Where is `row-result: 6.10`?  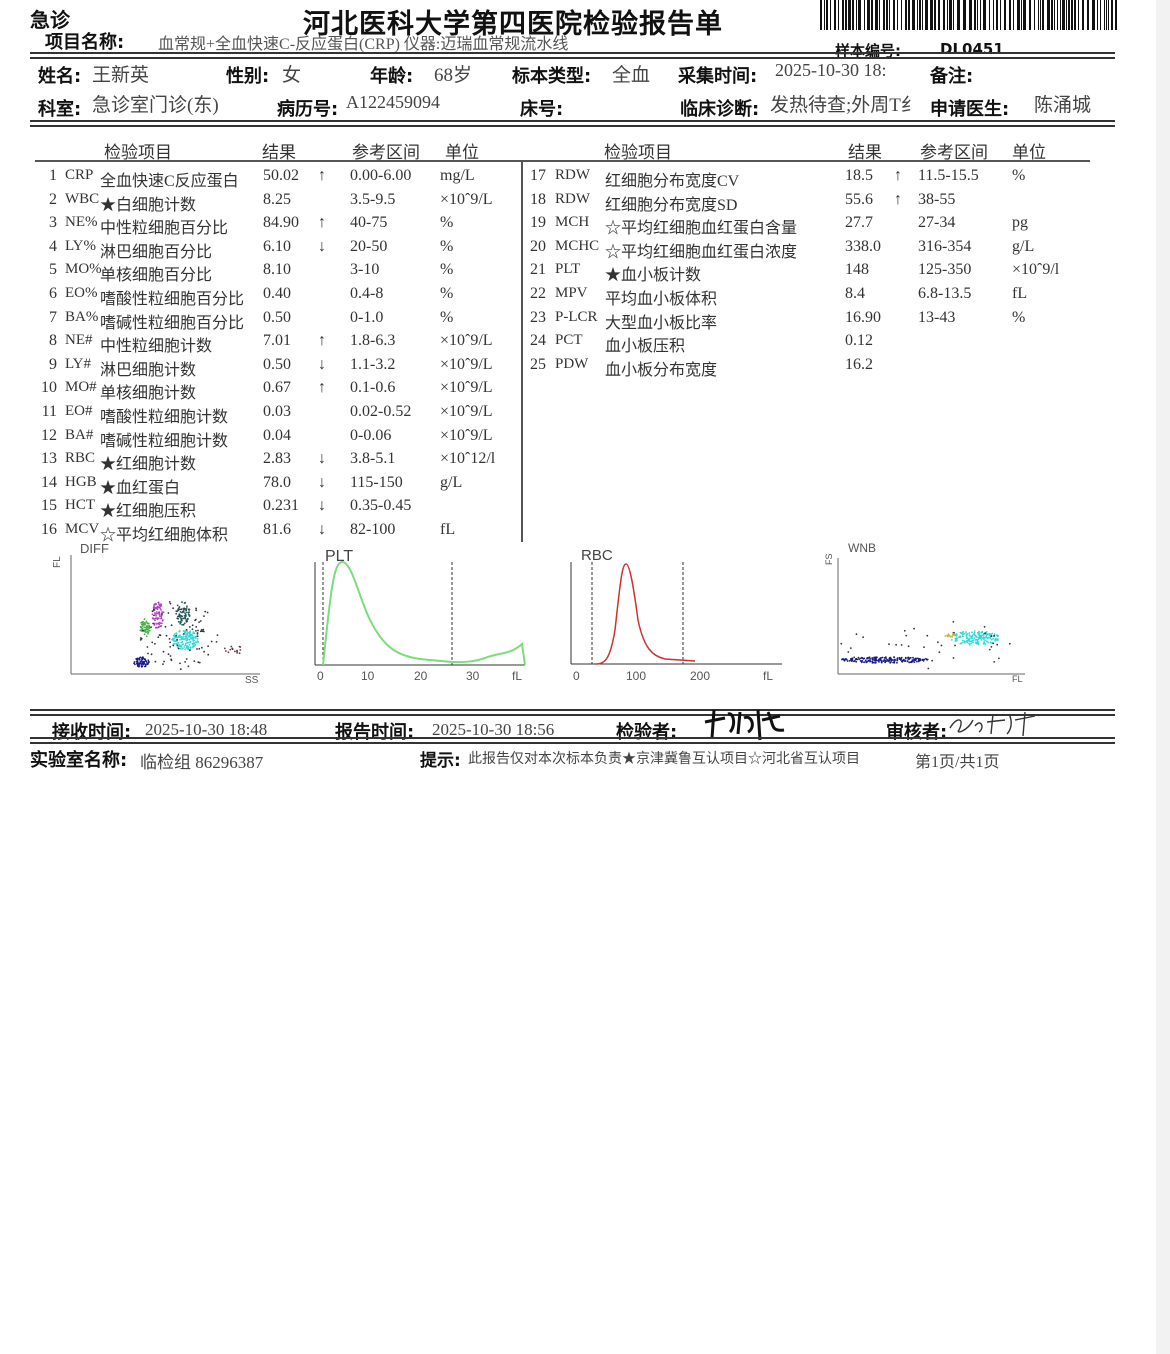
row-result: 6.10 is located at coordinates (277, 246).